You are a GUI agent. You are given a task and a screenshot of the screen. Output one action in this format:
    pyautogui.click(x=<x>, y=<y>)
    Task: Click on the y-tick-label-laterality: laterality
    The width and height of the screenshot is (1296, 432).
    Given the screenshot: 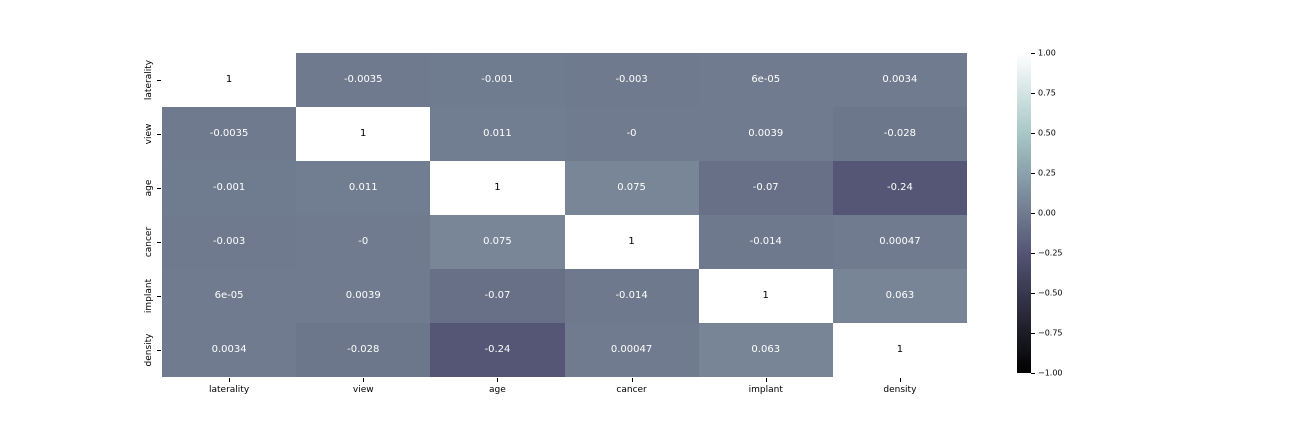 What is the action you would take?
    pyautogui.click(x=149, y=80)
    